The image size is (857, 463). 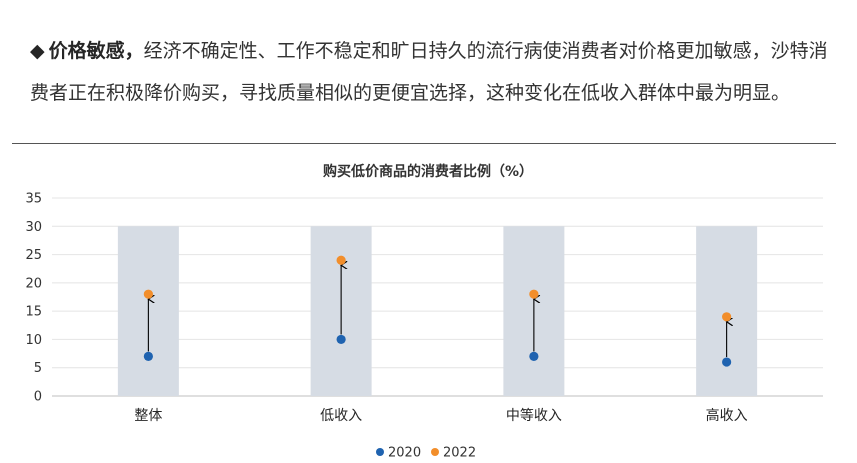 What do you see at coordinates (33, 199) in the screenshot?
I see `y-tick-label: 35` at bounding box center [33, 199].